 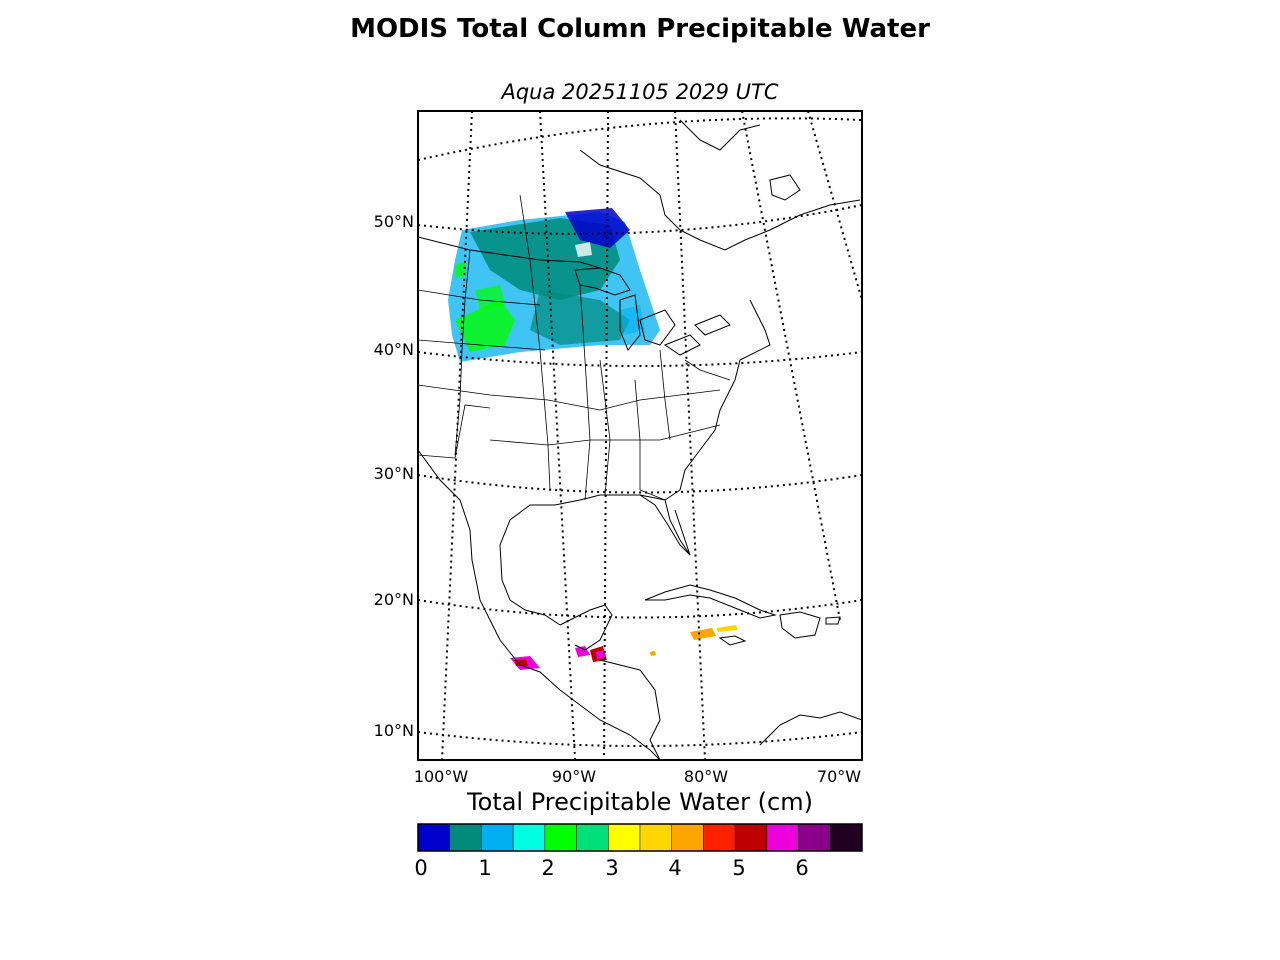 I want to click on precipitable-water-swath, so click(x=593, y=439).